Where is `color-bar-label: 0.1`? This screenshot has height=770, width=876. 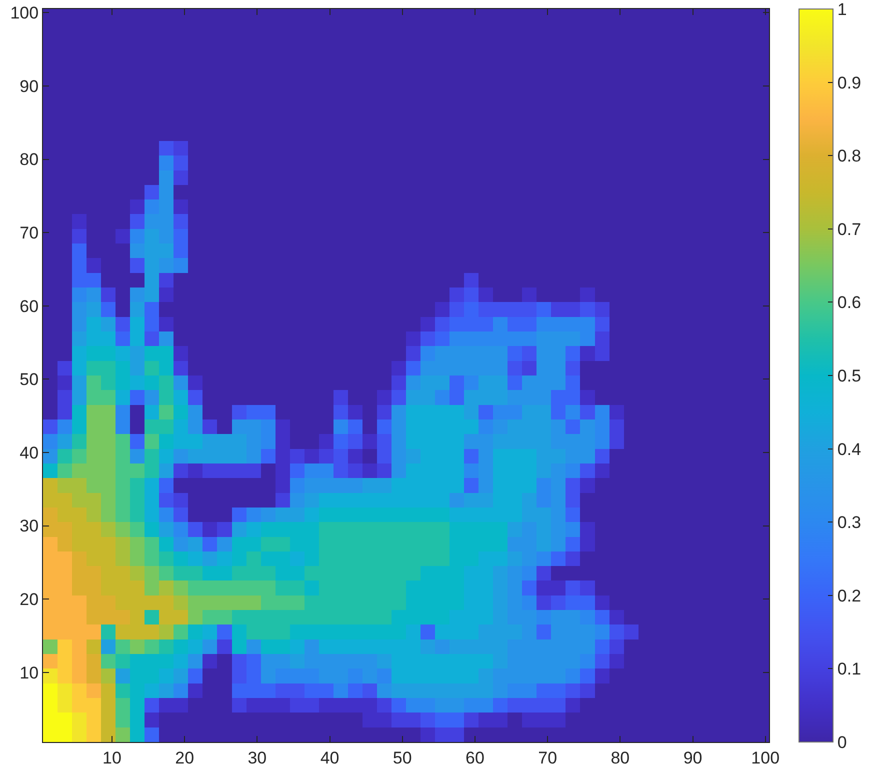 color-bar-label: 0.1 is located at coordinates (849, 669).